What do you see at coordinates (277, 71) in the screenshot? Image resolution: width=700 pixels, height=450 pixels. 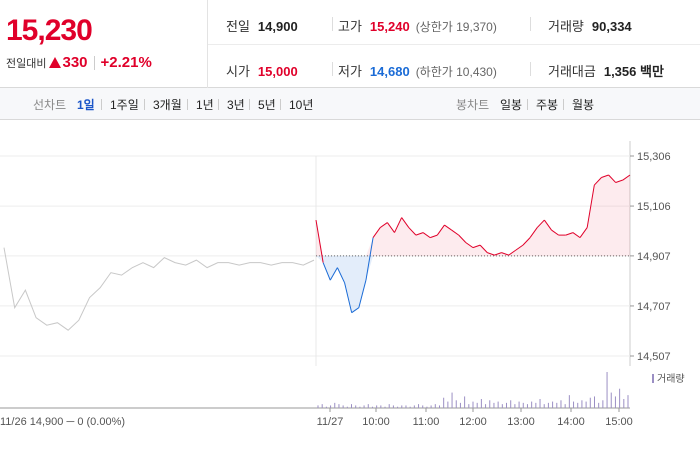 I see `stat-value: 15,000` at bounding box center [277, 71].